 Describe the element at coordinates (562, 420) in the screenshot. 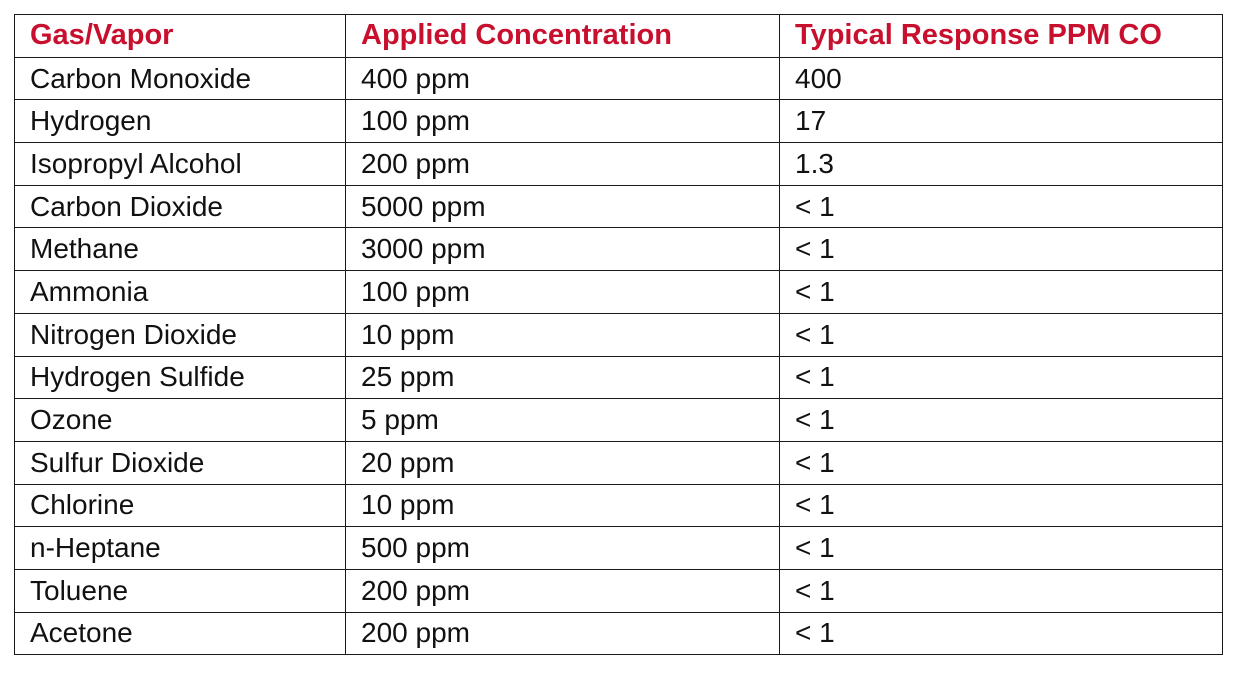

I see `applied-concentration-cell: 5 ppm` at that location.